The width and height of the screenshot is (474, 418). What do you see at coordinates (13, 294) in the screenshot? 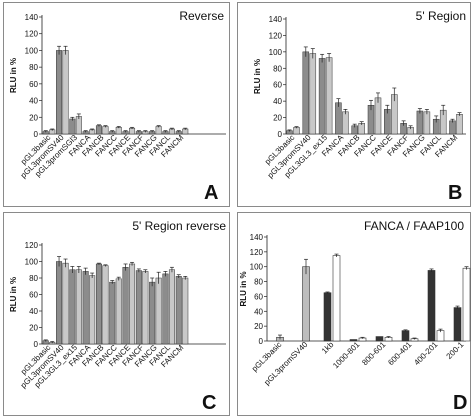
I see `y-axis-label-c: RLU in %` at bounding box center [13, 294].